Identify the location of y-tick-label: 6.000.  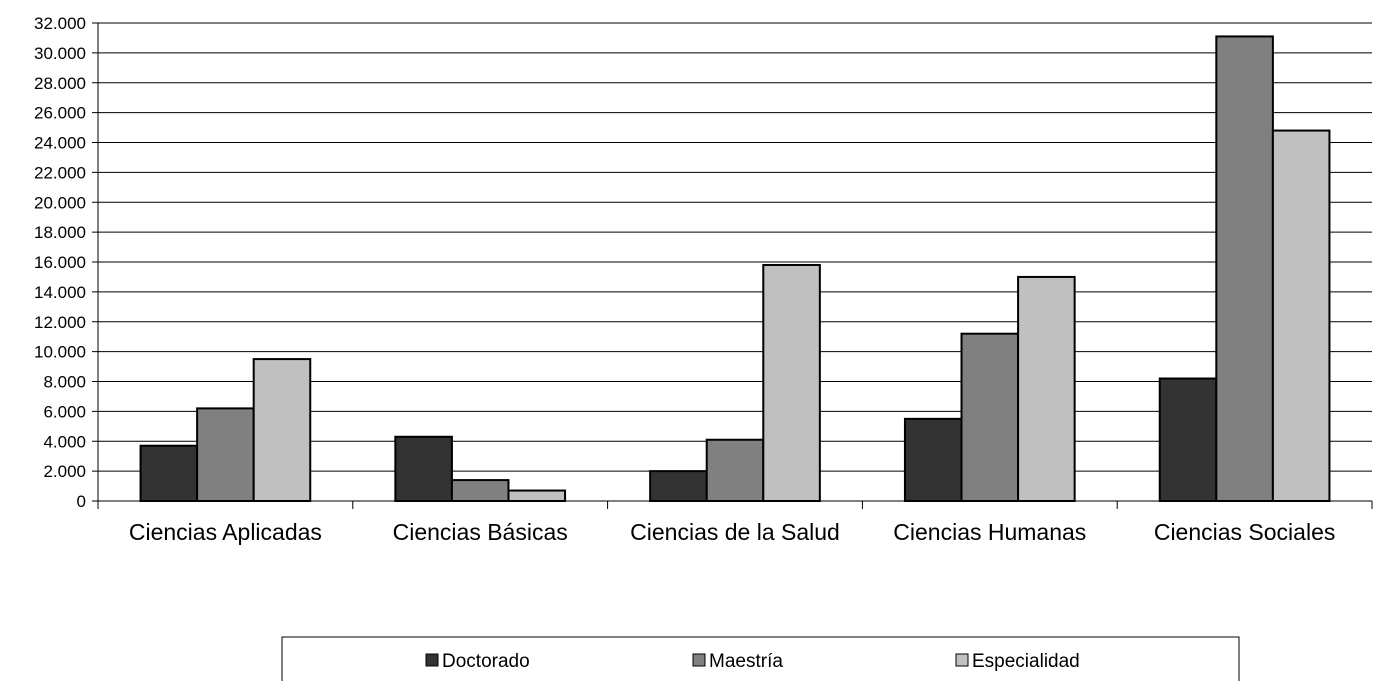
(64, 411).